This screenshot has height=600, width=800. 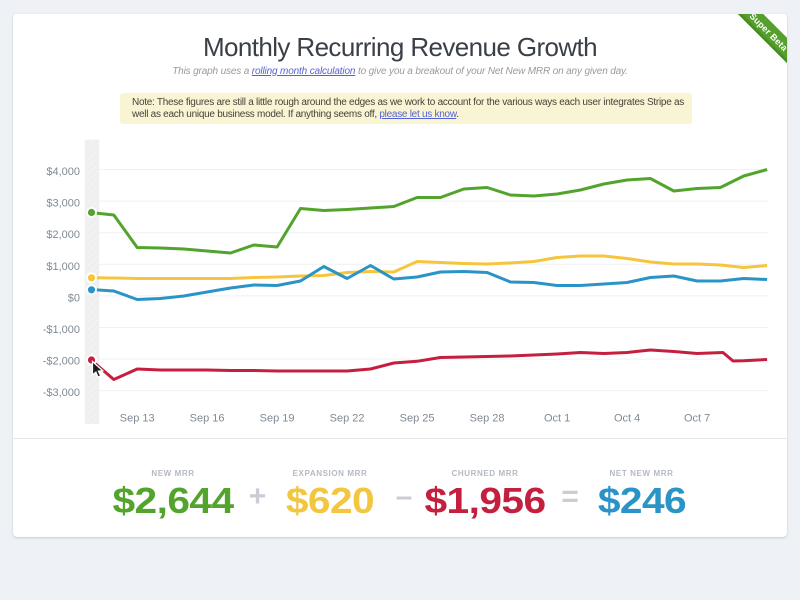 I want to click on svg-text: Oct 1, so click(x=557, y=419).